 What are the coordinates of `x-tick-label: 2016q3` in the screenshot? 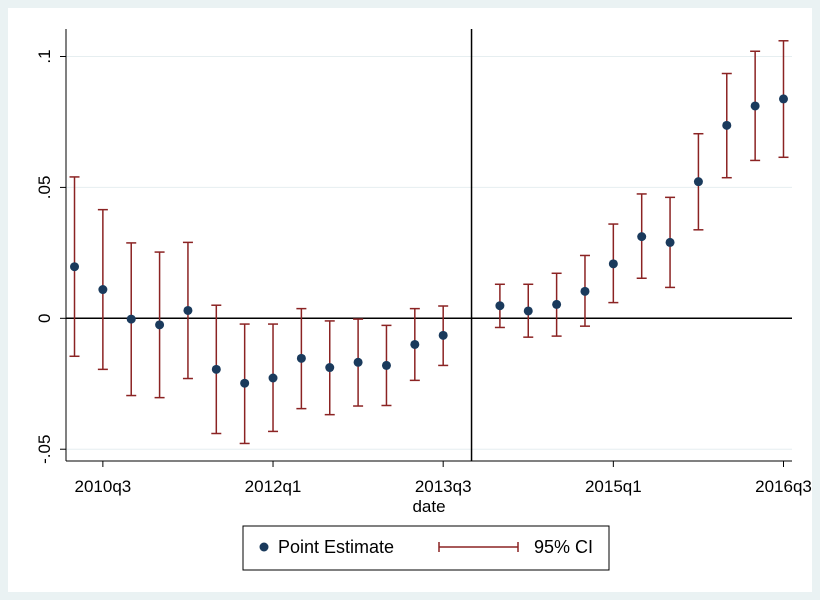 It's located at (783, 486).